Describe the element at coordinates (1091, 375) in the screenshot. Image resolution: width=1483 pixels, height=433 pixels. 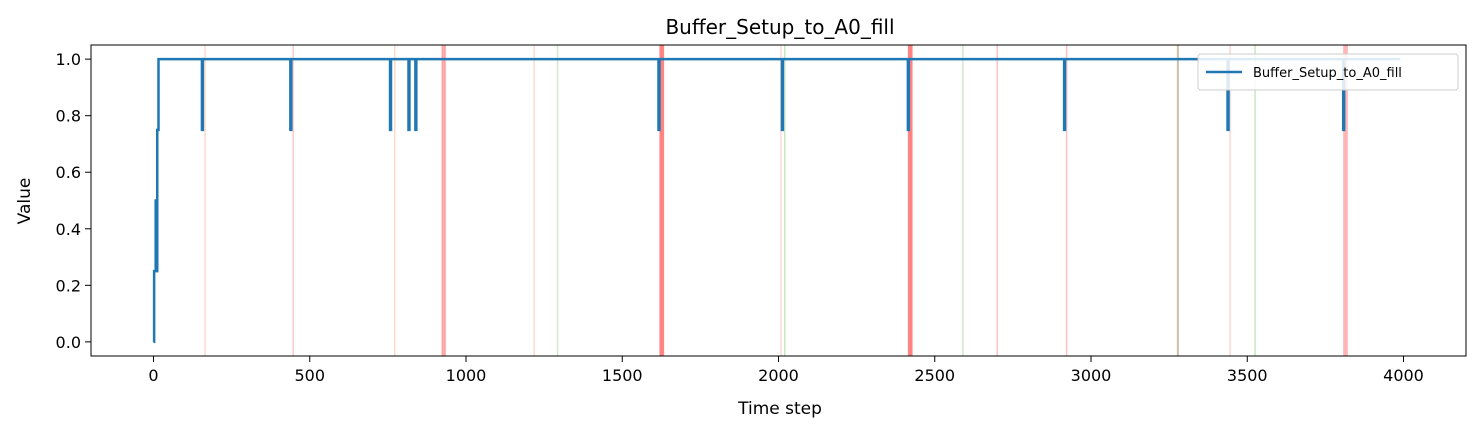
I see `x-tick-label: 3000` at that location.